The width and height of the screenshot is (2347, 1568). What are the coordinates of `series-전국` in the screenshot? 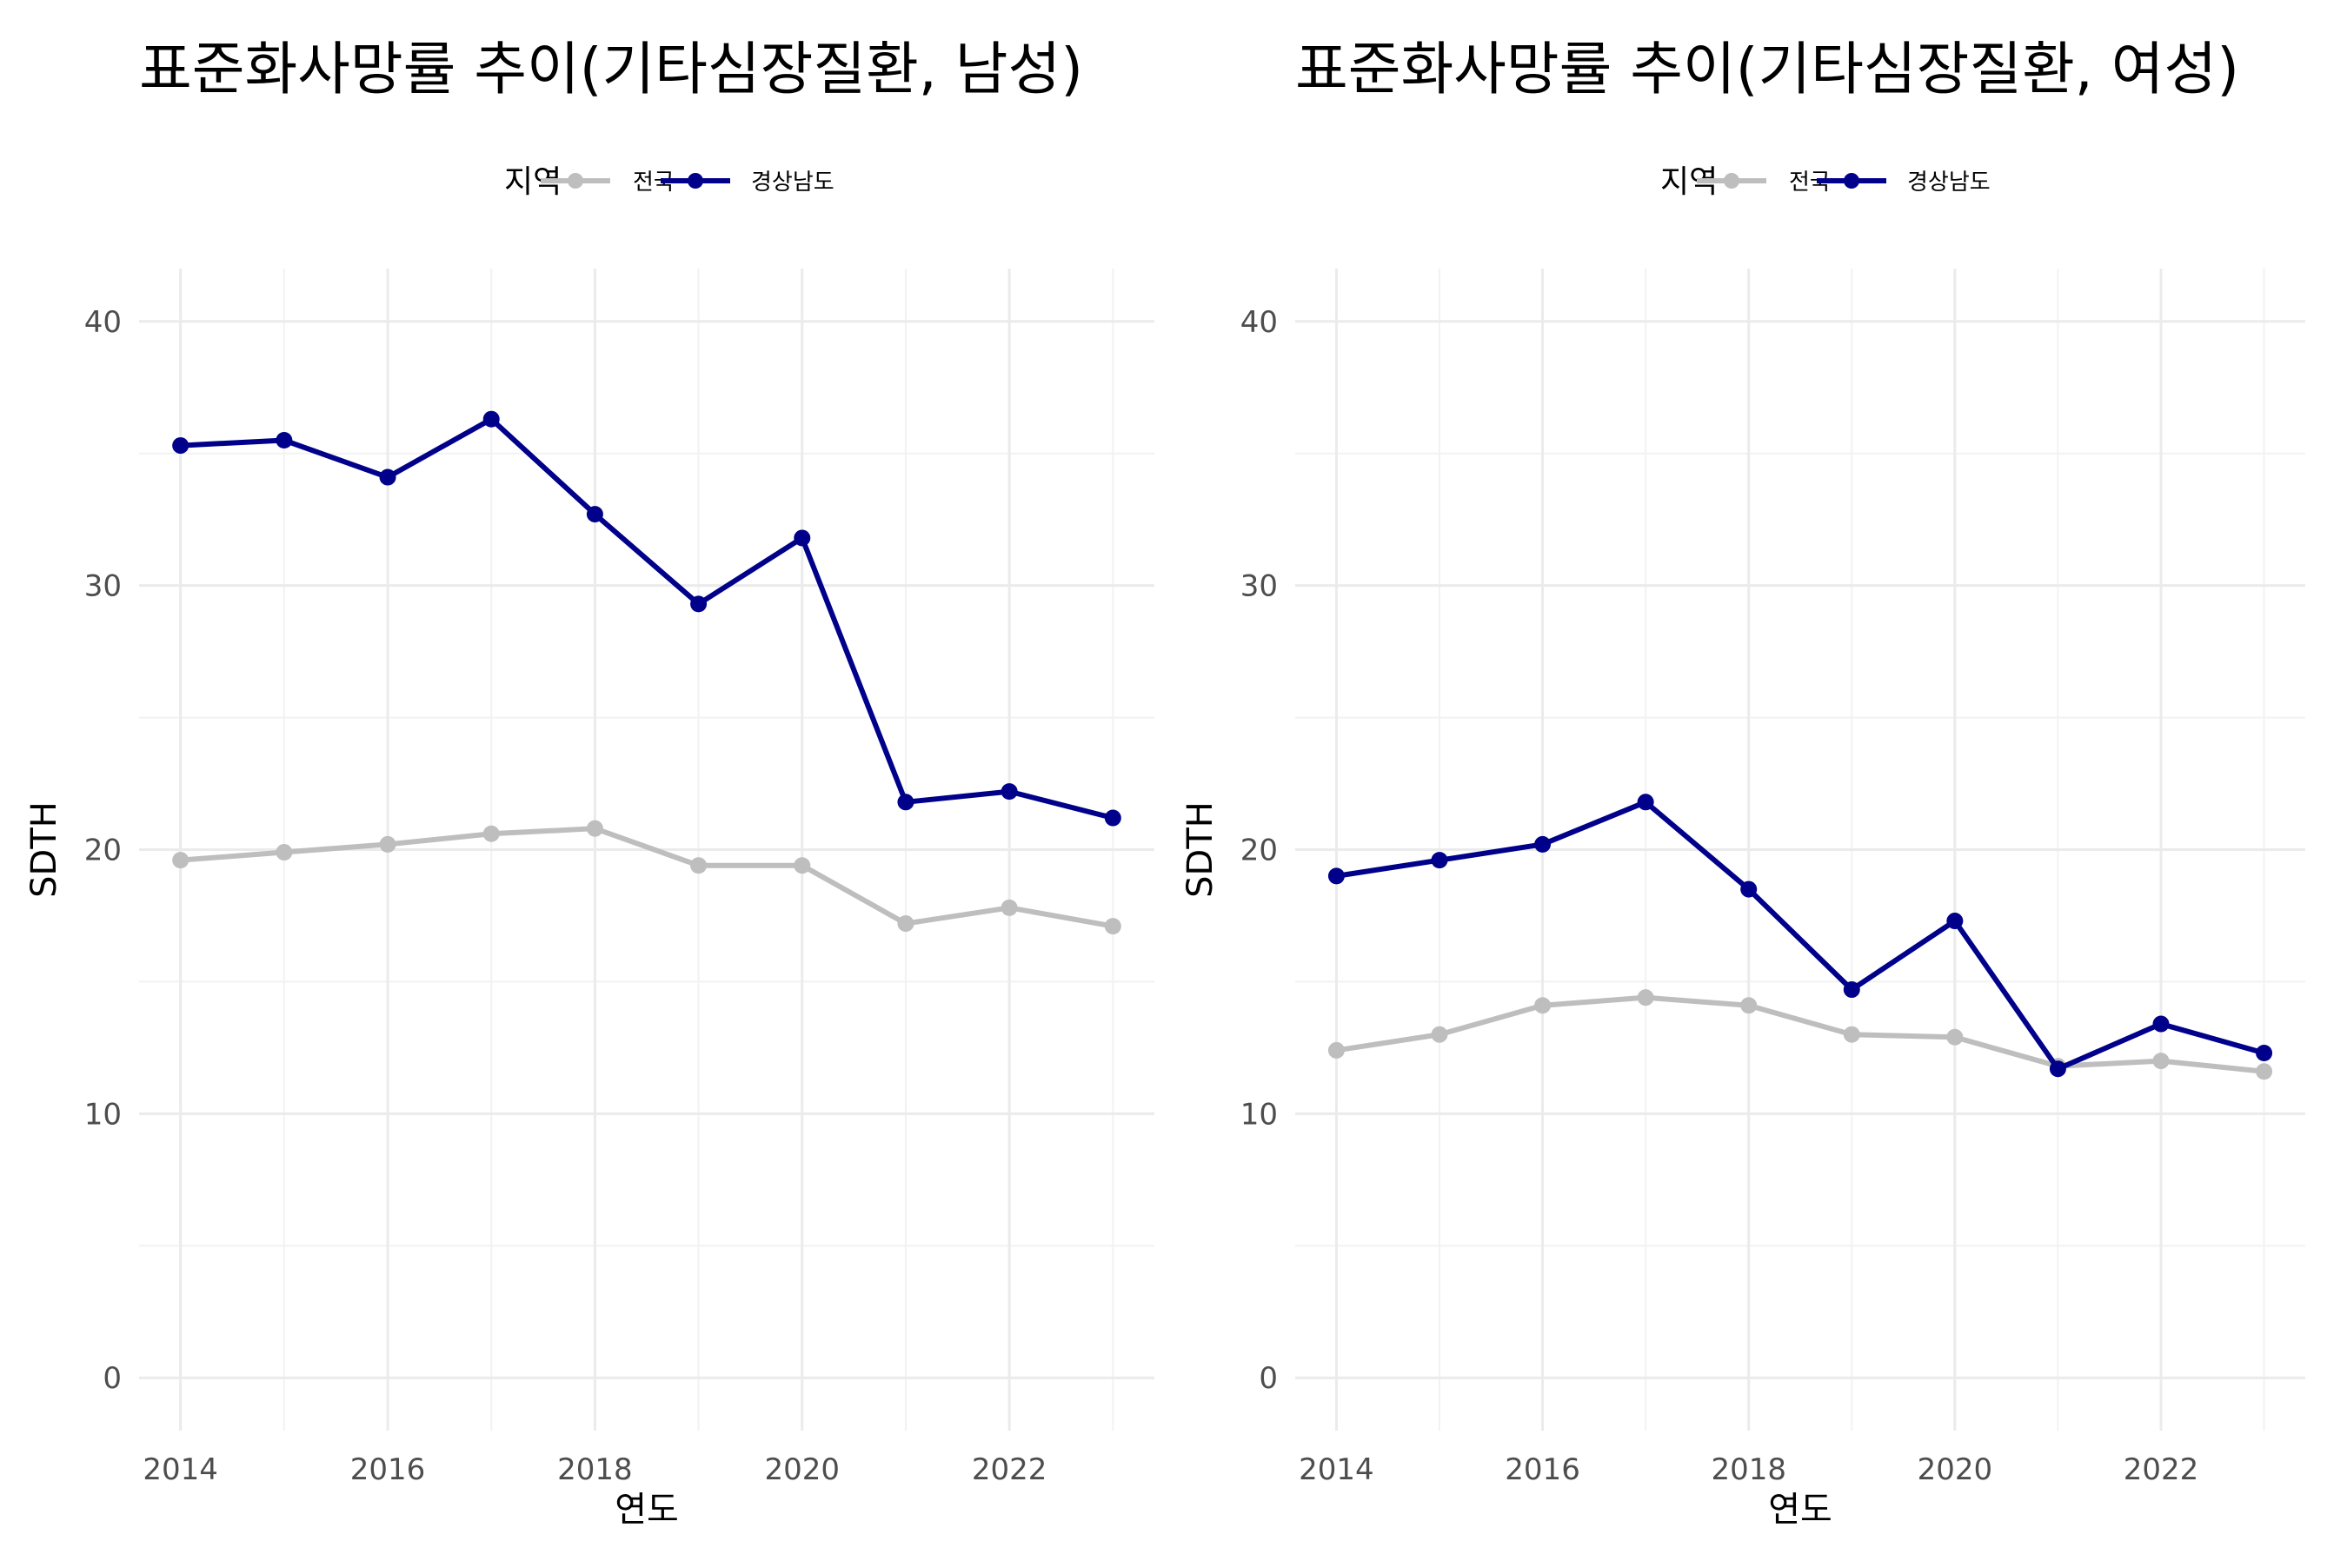 It's located at (646, 877).